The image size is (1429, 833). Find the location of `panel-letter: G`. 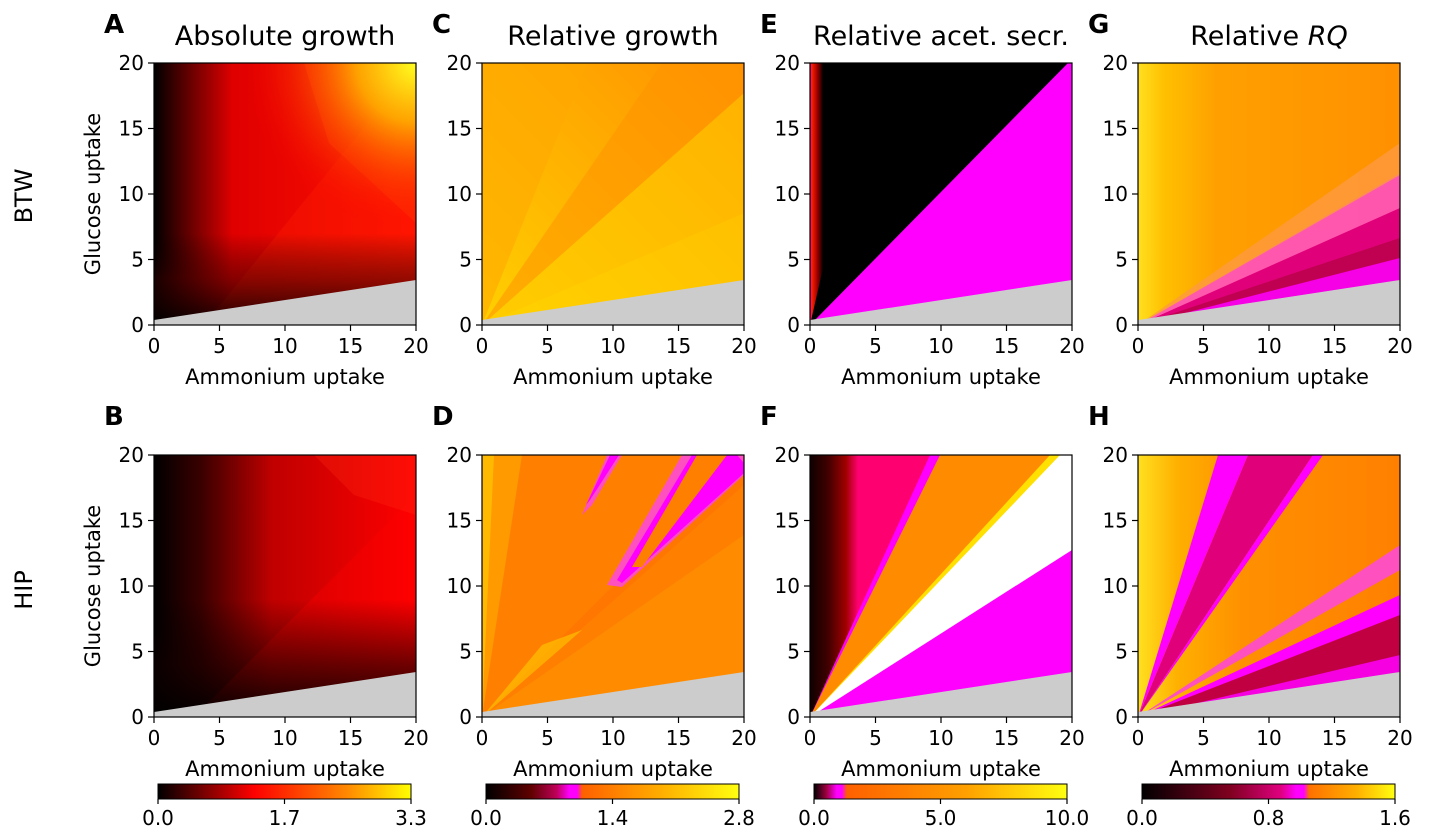

panel-letter: G is located at coordinates (1098, 25).